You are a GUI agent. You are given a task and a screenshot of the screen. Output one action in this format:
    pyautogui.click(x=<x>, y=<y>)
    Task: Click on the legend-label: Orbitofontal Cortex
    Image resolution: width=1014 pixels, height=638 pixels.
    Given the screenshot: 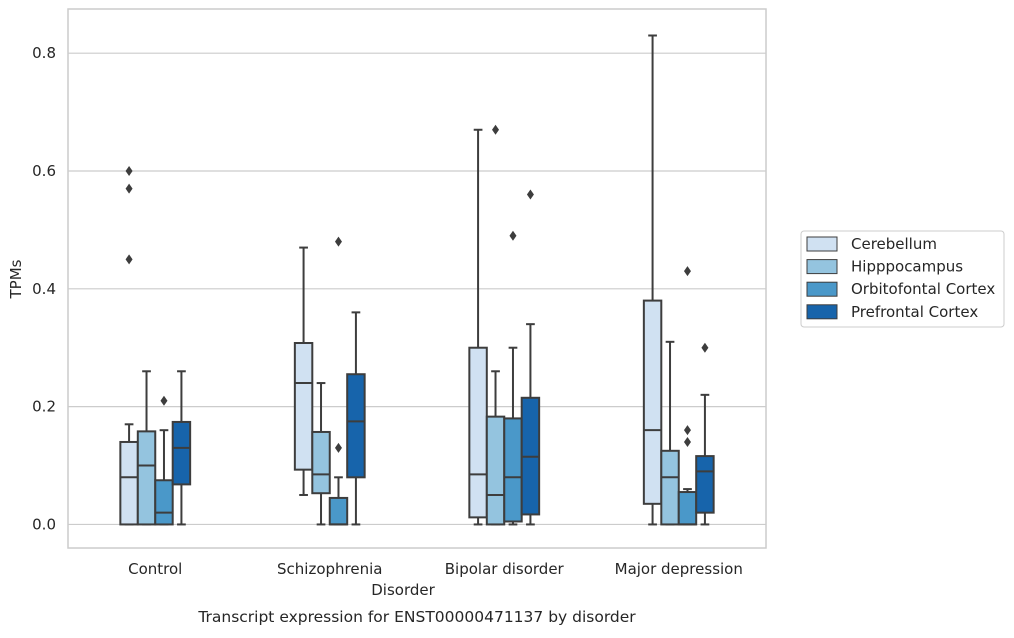 What is the action you would take?
    pyautogui.click(x=923, y=289)
    